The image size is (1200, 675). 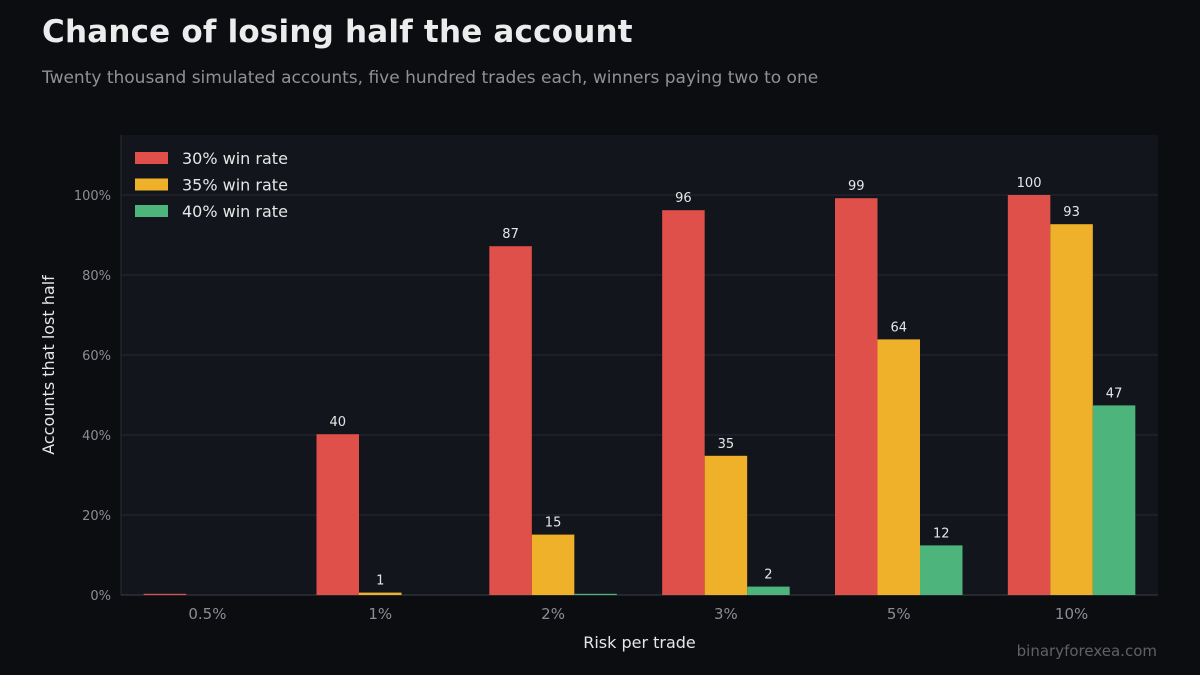 What do you see at coordinates (235, 158) in the screenshot?
I see `legend-label: 30% win rate` at bounding box center [235, 158].